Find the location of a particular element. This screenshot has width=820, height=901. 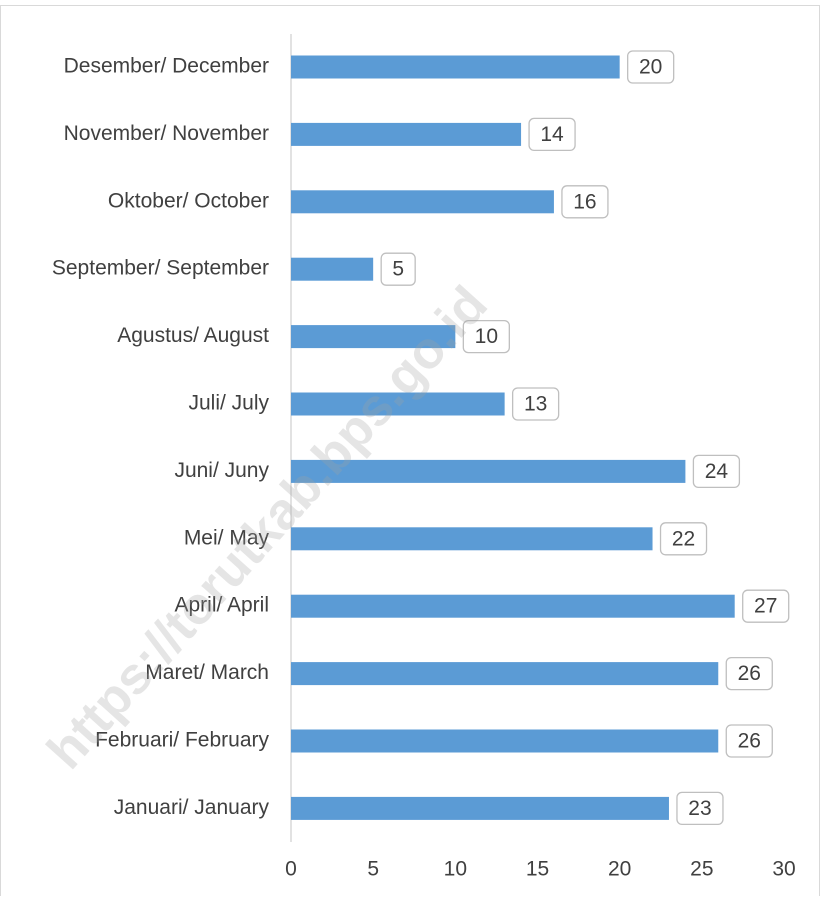

y-tick-label: Februari/ February is located at coordinates (182, 740).